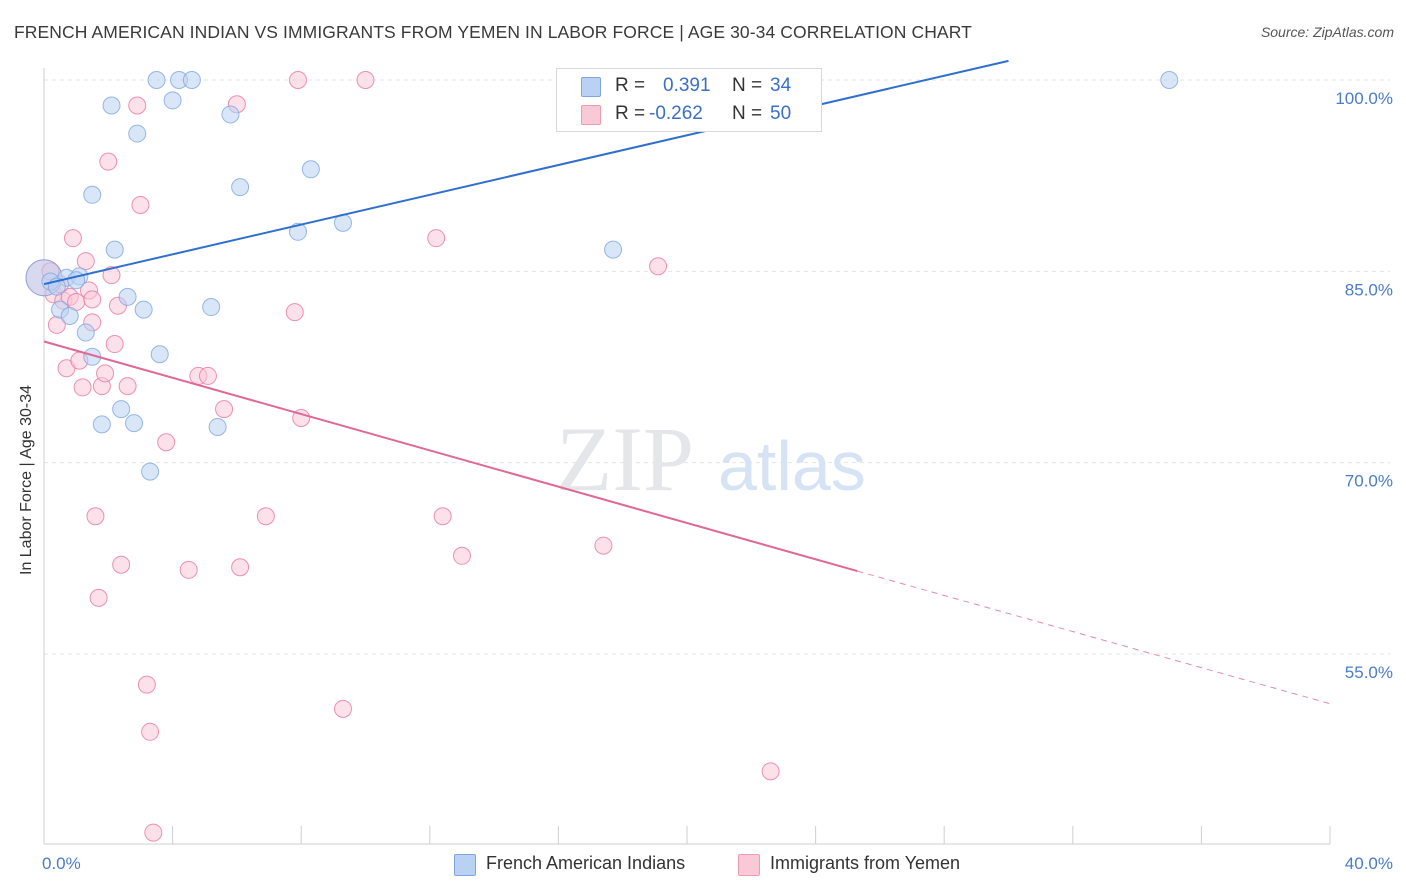  Describe the element at coordinates (781, 113) in the screenshot. I see `n-value: 50` at that location.